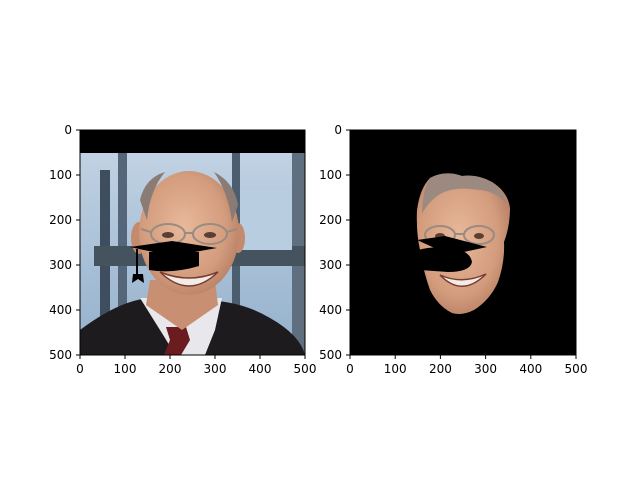  I want to click on graduation-cap-cutout, so click(452, 254).